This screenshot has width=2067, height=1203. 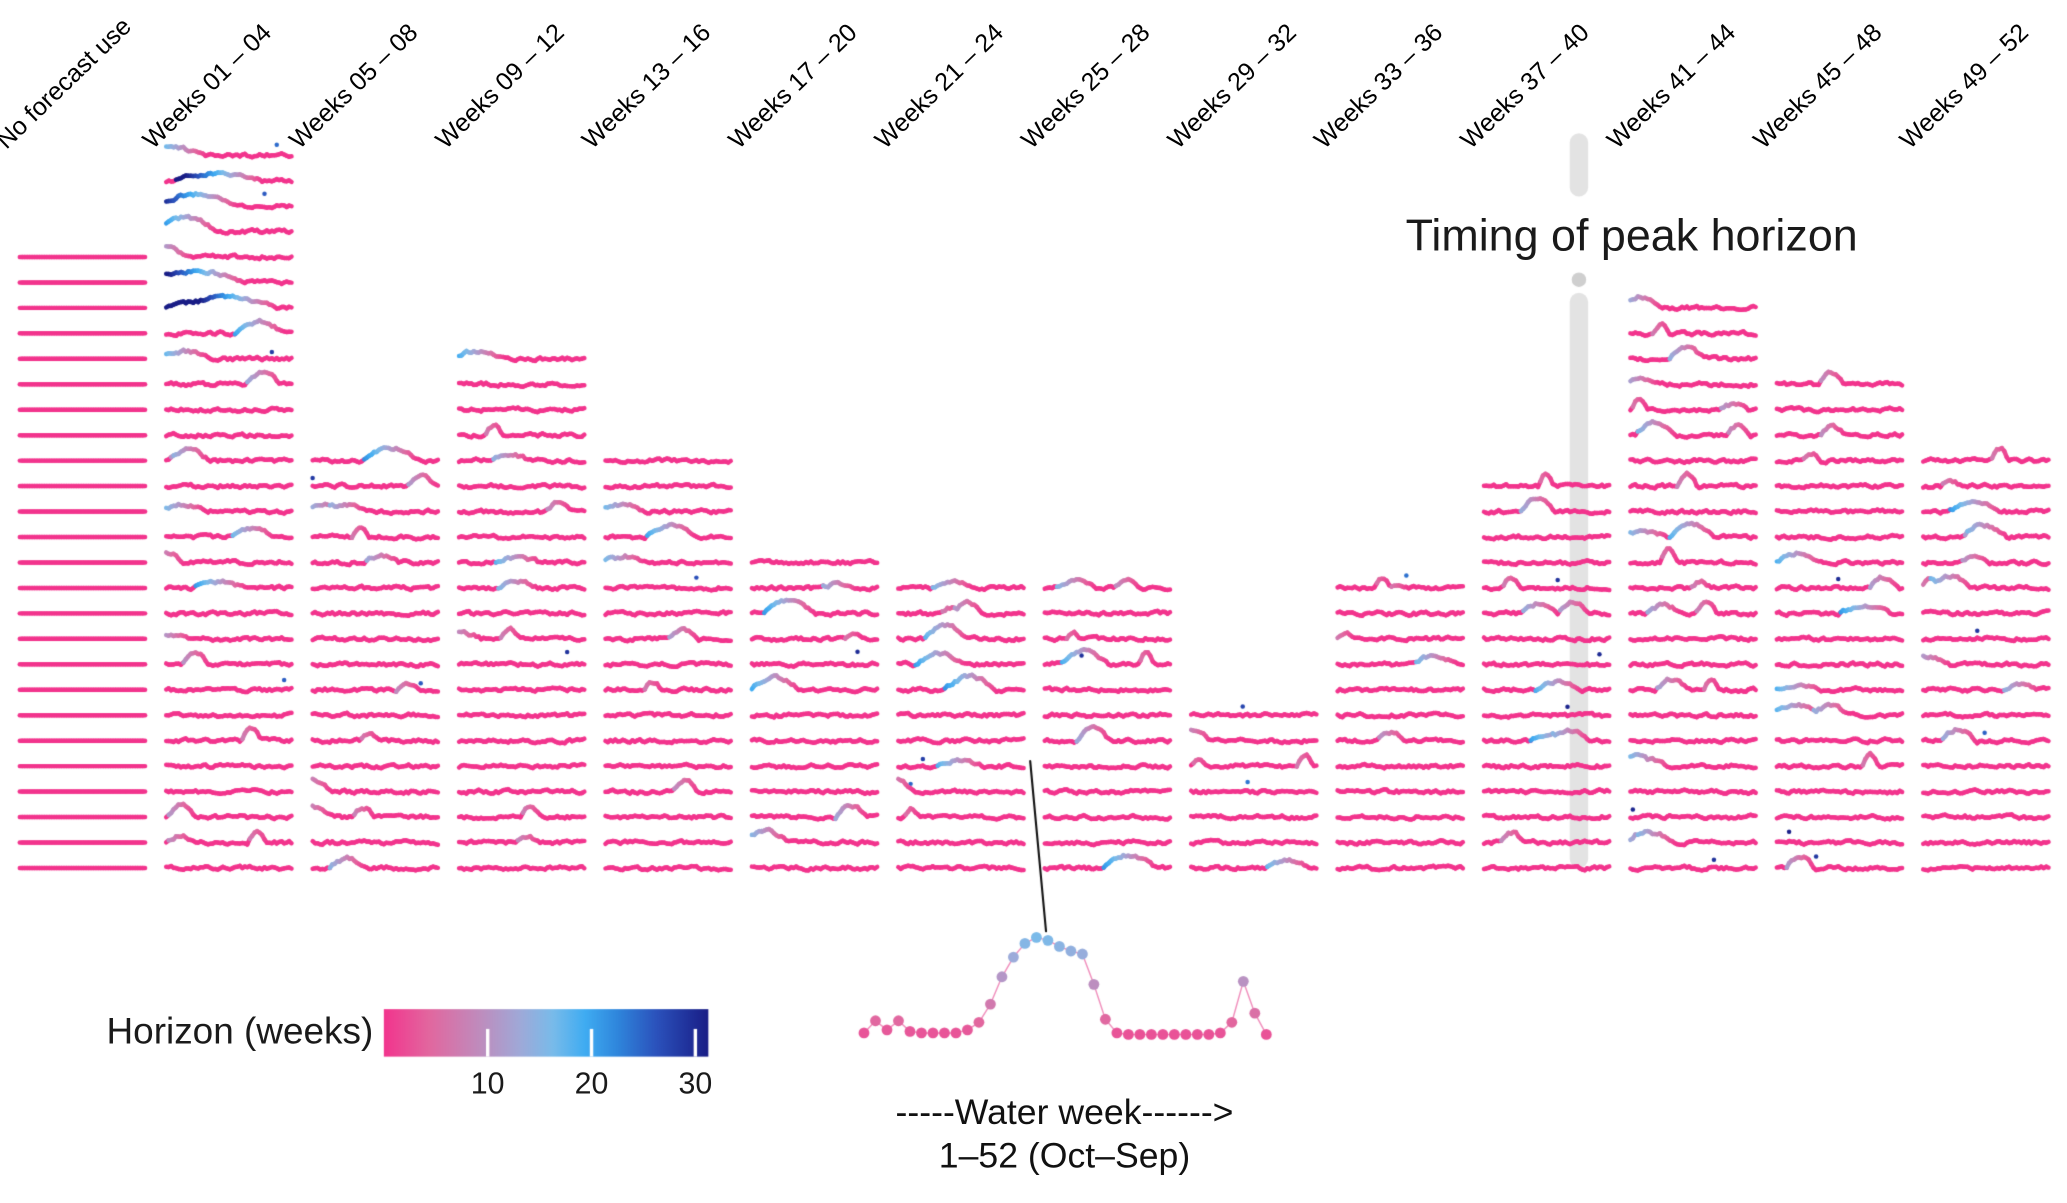 I want to click on inset-range-label: 1–52 (Oct–Sep), so click(x=1064, y=1155).